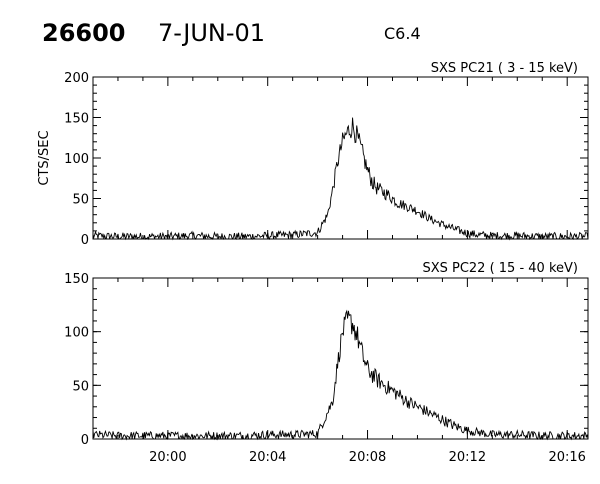 The image size is (600, 484). Describe the element at coordinates (167, 457) in the screenshot. I see `x-tick-label: 20:00` at that location.